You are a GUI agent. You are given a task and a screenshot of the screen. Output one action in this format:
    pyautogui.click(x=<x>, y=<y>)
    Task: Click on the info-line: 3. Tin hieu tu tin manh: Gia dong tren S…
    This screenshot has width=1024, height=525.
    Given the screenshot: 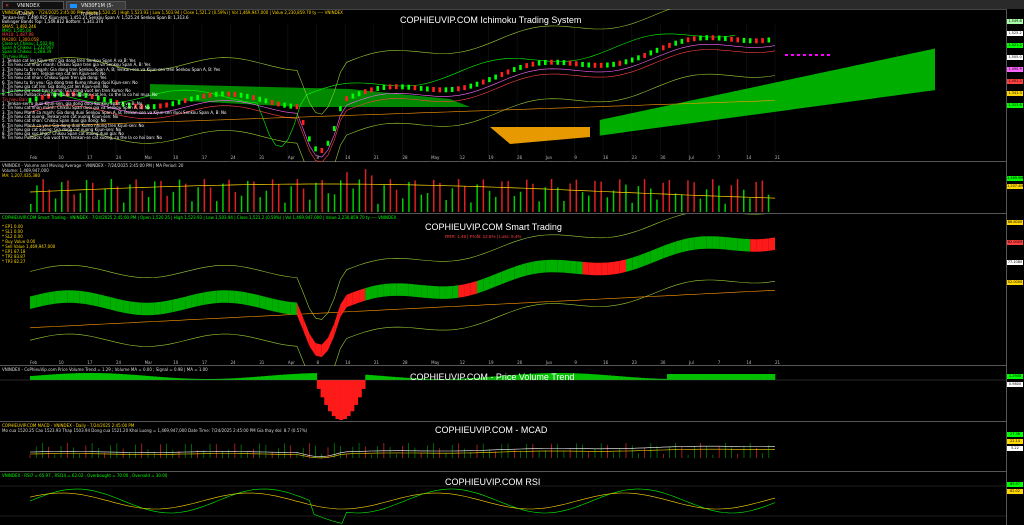 What is the action you would take?
    pyautogui.click(x=111, y=69)
    